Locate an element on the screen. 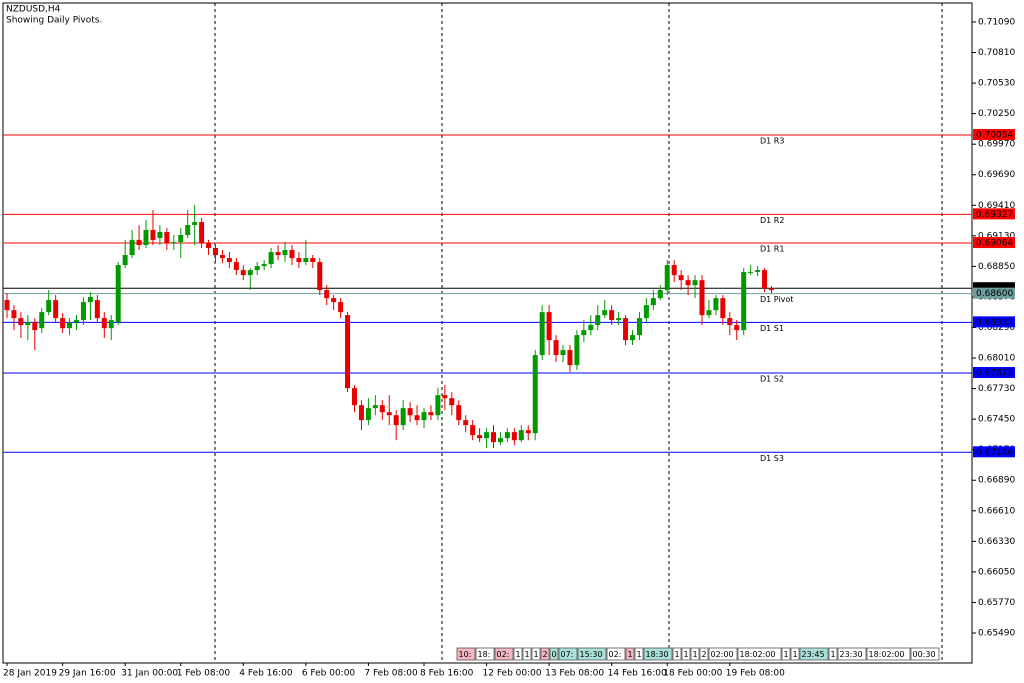 The width and height of the screenshot is (1024, 683). time-box-label: 02:00 is located at coordinates (722, 654).